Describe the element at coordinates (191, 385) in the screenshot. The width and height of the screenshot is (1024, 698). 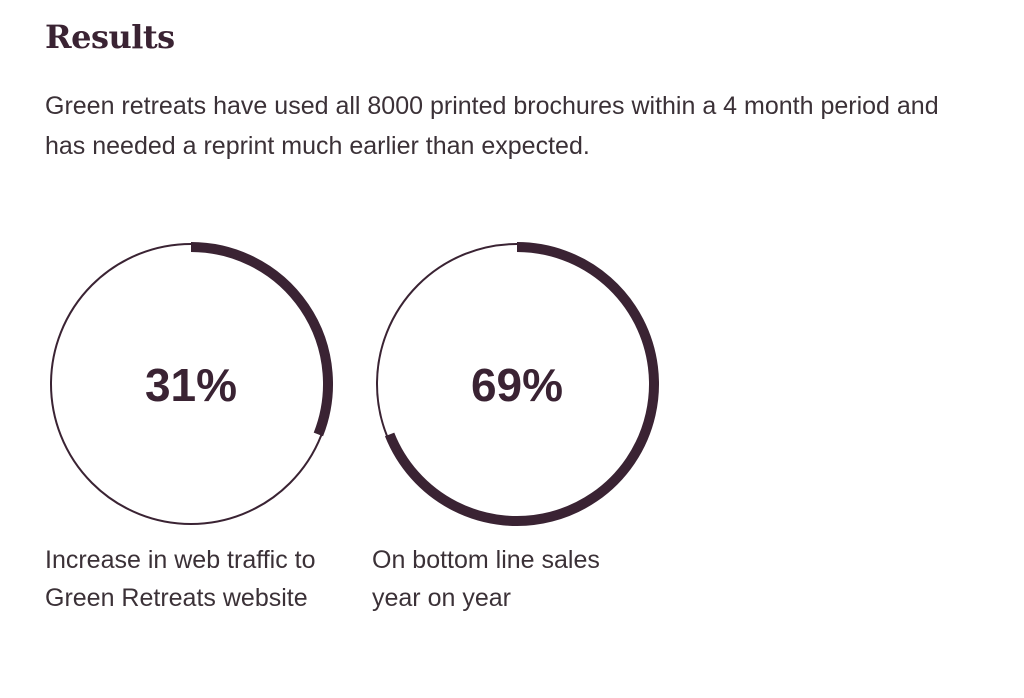
I see `stat-value: 31%` at that location.